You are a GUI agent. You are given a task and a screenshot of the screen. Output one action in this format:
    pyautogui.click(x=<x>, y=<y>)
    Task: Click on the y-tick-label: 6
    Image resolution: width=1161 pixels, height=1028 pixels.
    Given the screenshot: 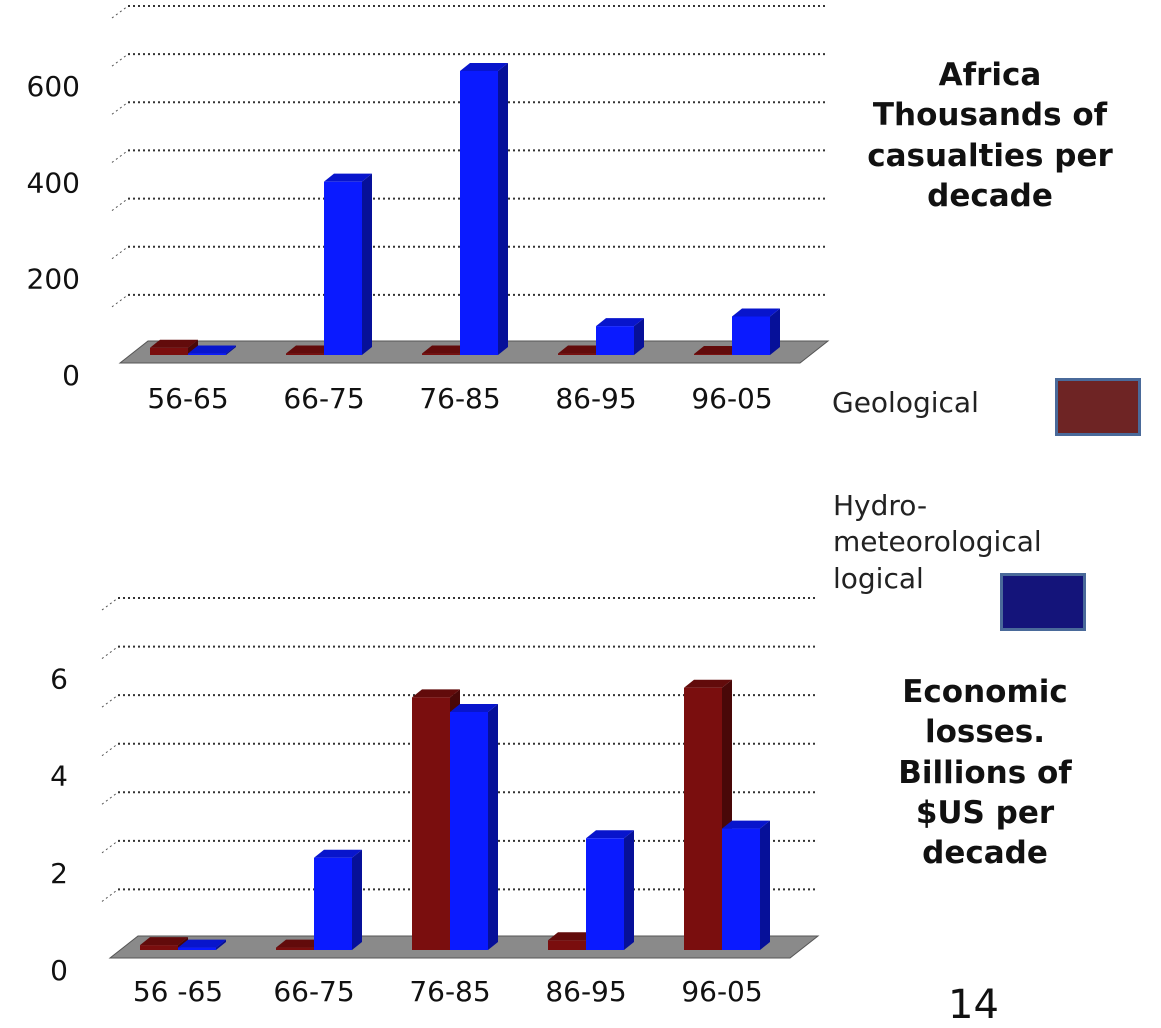 What is the action you would take?
    pyautogui.click(x=59, y=679)
    